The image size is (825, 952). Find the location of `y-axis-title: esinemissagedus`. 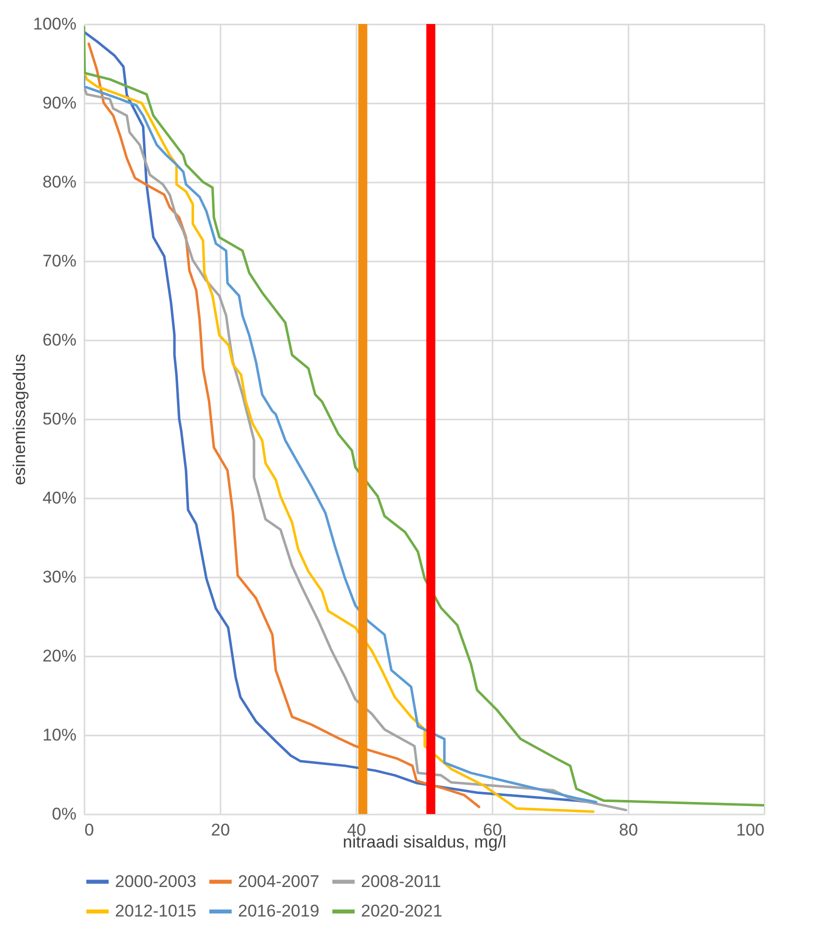

y-axis-title: esinemissagedus is located at coordinates (20, 420).